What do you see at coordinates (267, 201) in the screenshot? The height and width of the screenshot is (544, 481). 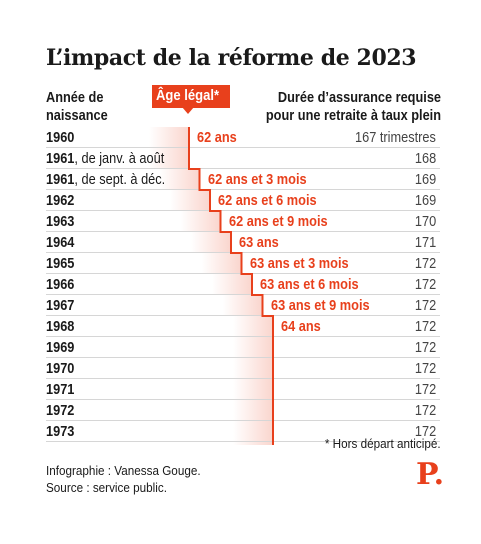 I see `legal-age-value: 62 ans et 6 mois` at bounding box center [267, 201].